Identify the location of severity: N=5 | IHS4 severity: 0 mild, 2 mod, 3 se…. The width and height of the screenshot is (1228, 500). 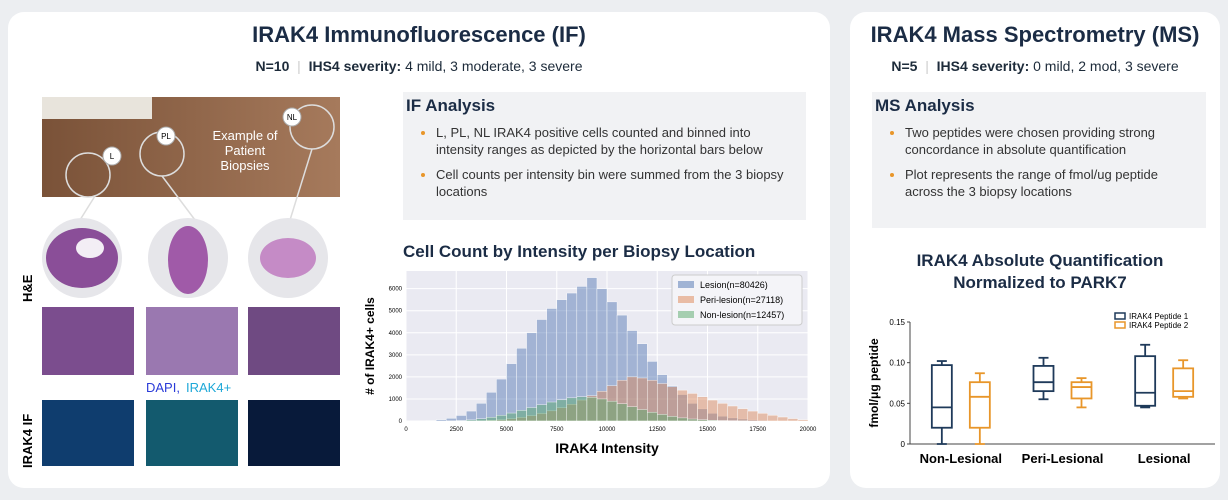
(1035, 66).